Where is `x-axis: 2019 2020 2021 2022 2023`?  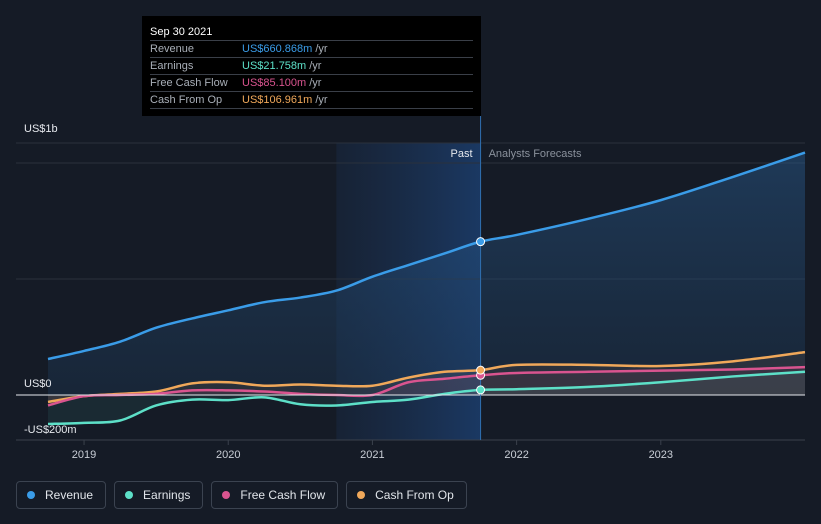 x-axis: 2019 2020 2021 2022 2023 is located at coordinates (372, 450).